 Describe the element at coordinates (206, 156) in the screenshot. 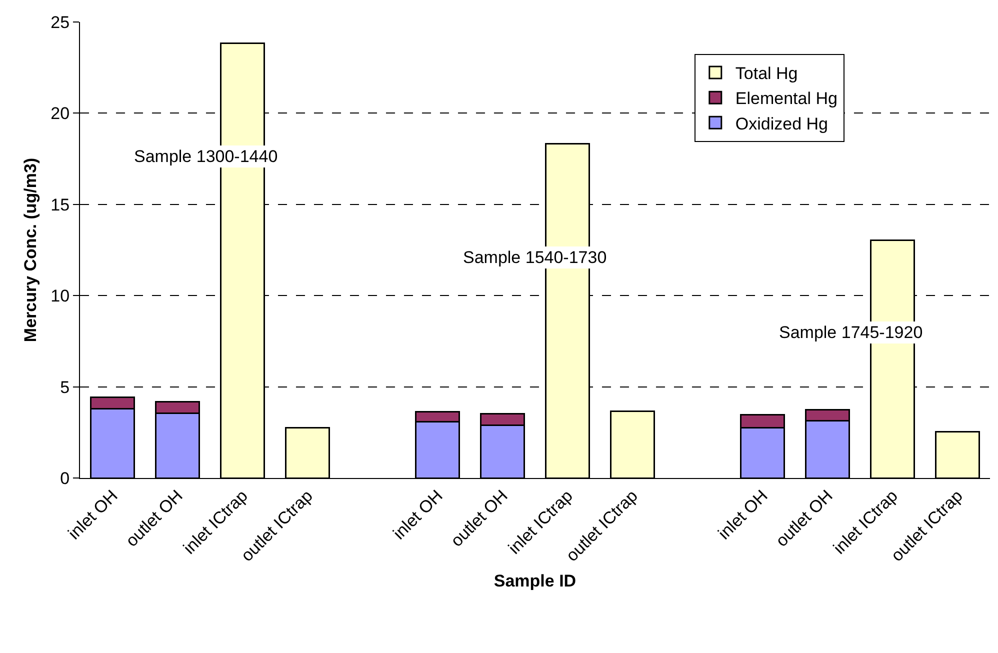

I see `annotation: Sample 1300-1440` at that location.